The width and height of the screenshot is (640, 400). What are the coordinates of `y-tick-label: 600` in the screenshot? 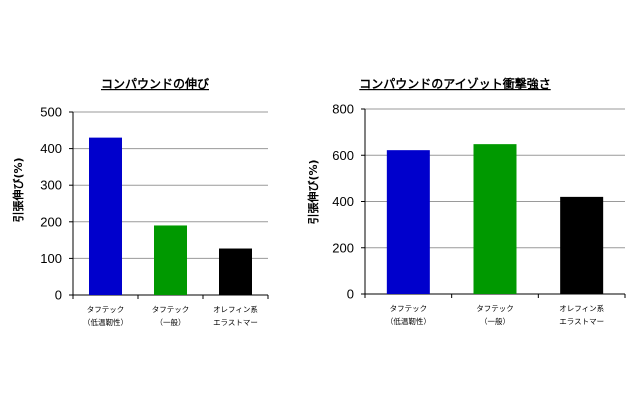 It's located at (343, 155).